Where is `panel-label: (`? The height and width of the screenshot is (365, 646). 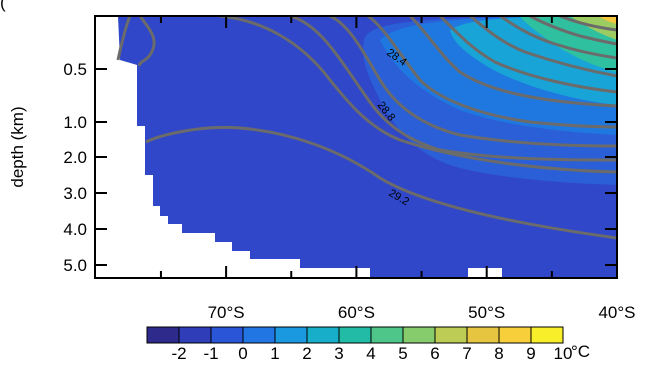 panel-label: ( is located at coordinates (3, 6).